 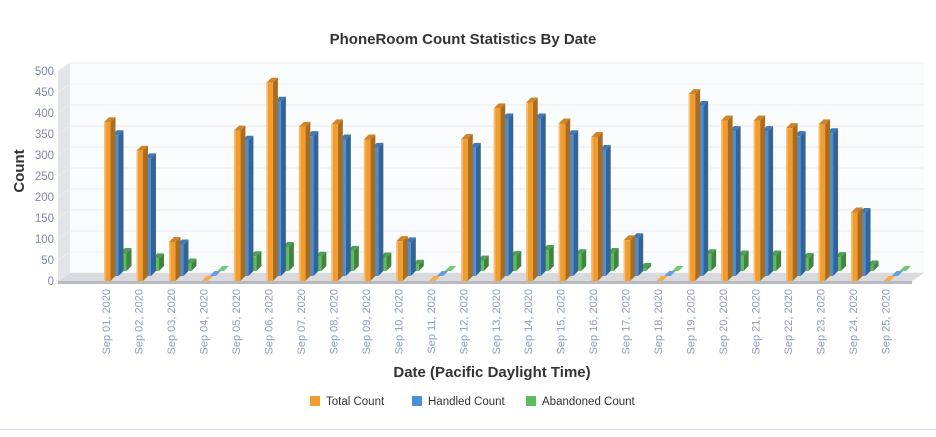 I want to click on x-tick-label: Sep 08, 2020, so click(x=334, y=321).